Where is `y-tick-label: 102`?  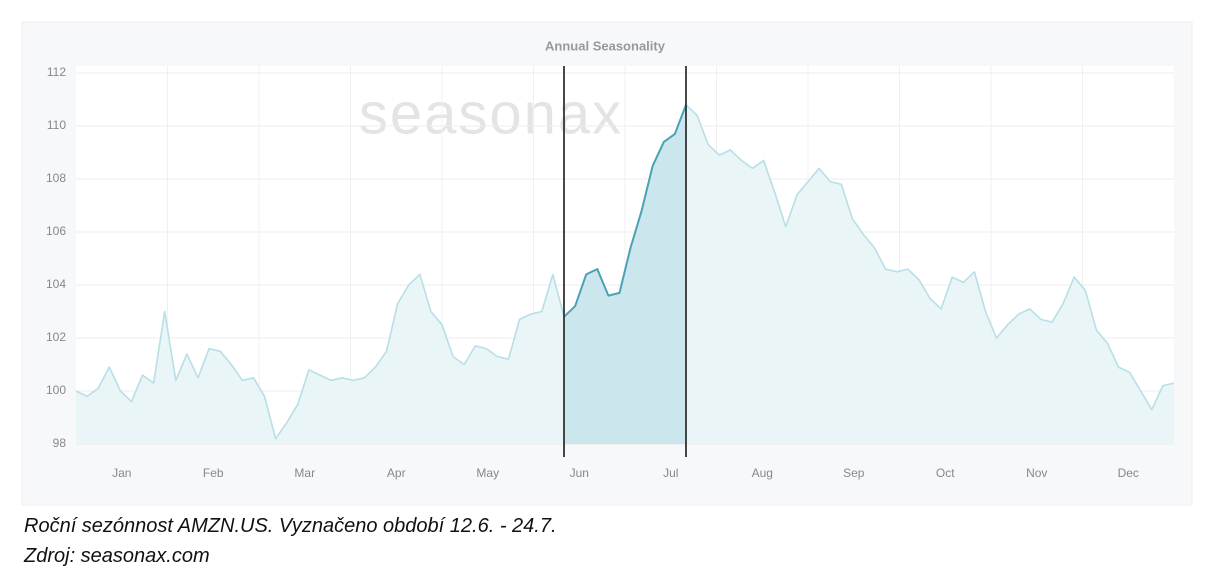 y-tick-label: 102 is located at coordinates (56, 337).